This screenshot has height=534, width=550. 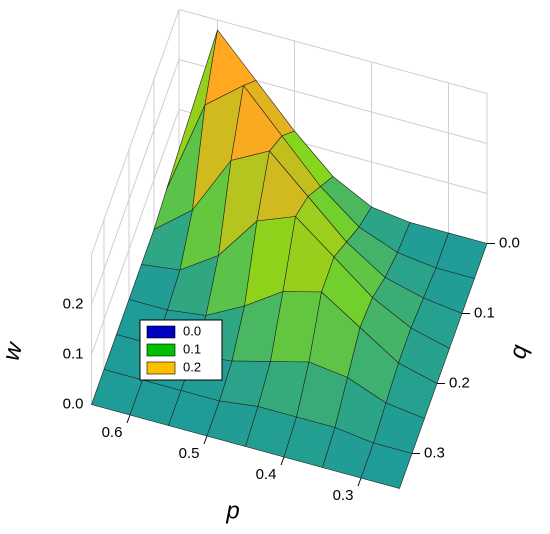 I want to click on z-axis-title: w, so click(x=14, y=350).